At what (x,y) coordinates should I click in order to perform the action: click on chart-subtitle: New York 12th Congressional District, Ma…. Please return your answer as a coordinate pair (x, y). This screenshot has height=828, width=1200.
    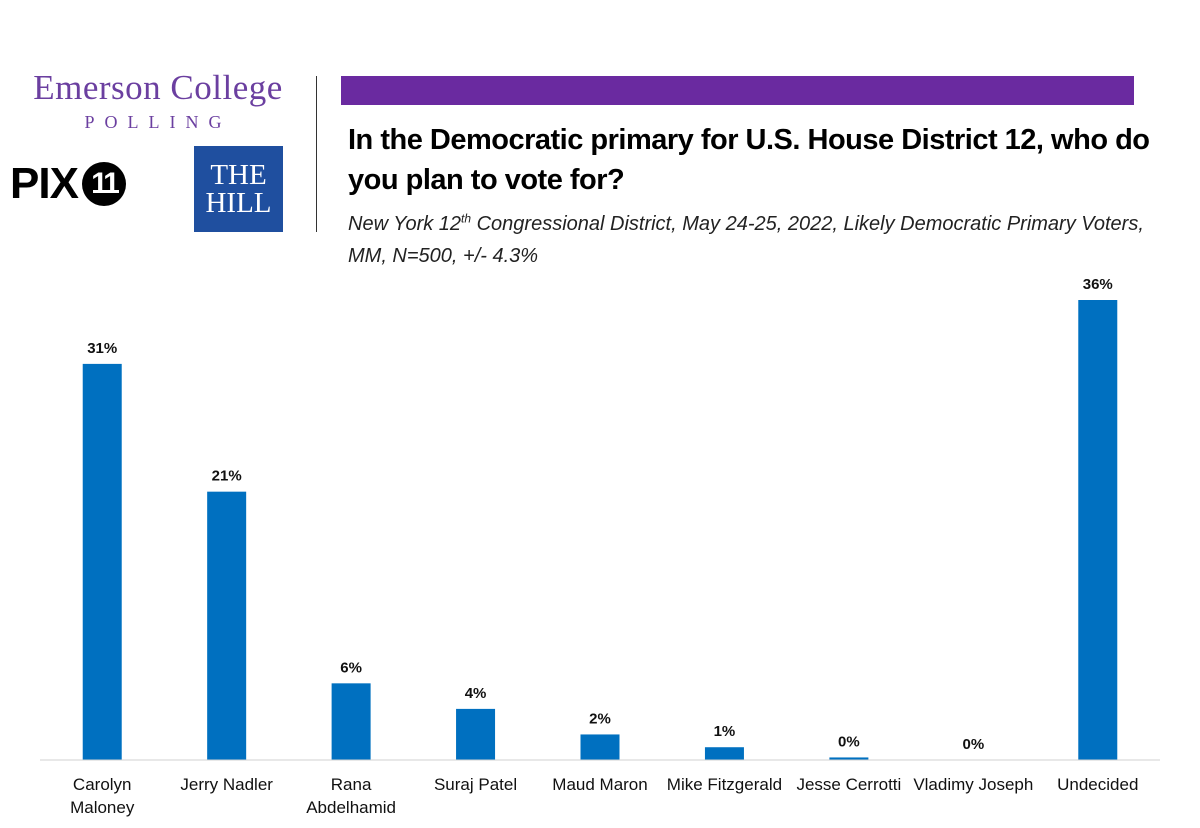
    Looking at the image, I should click on (763, 240).